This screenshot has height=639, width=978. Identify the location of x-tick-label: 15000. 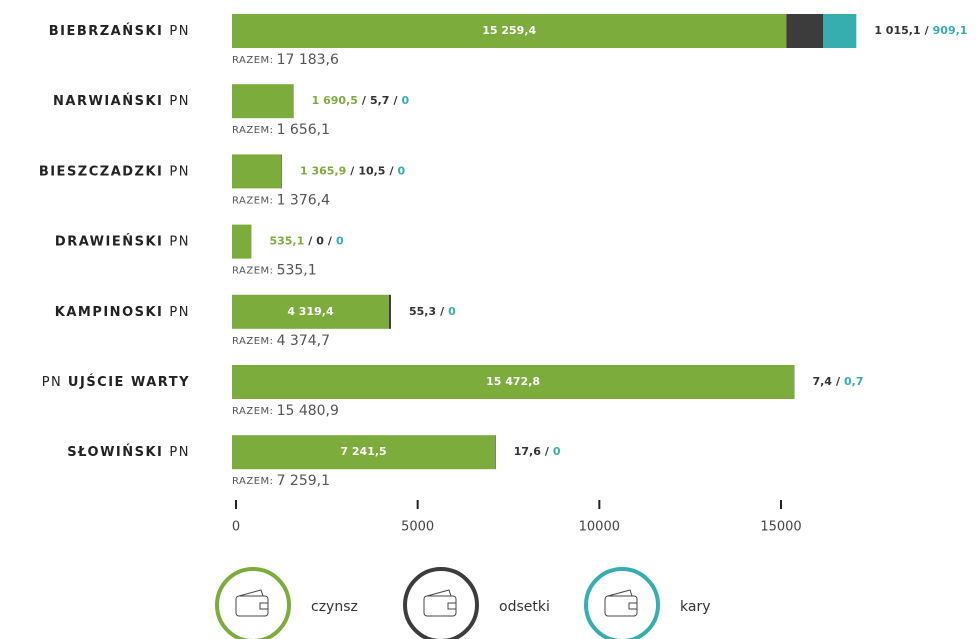
(780, 527).